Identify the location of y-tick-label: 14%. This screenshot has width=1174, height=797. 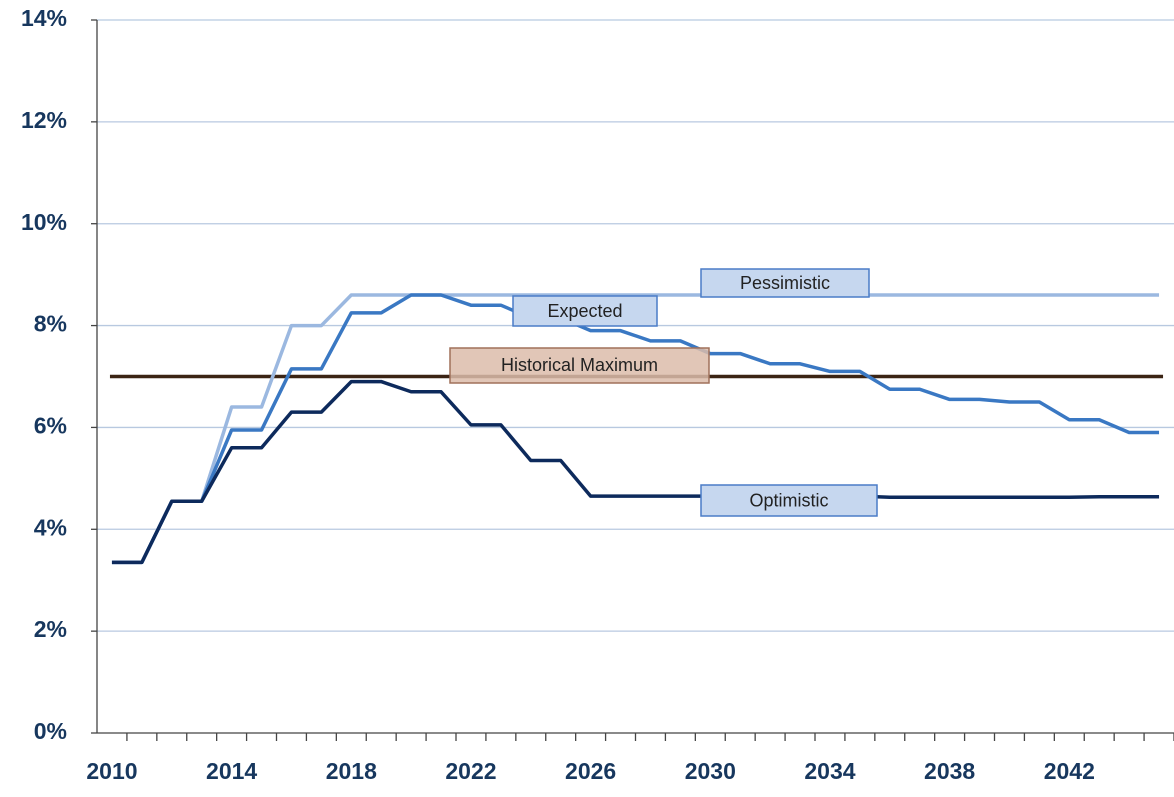
(44, 18).